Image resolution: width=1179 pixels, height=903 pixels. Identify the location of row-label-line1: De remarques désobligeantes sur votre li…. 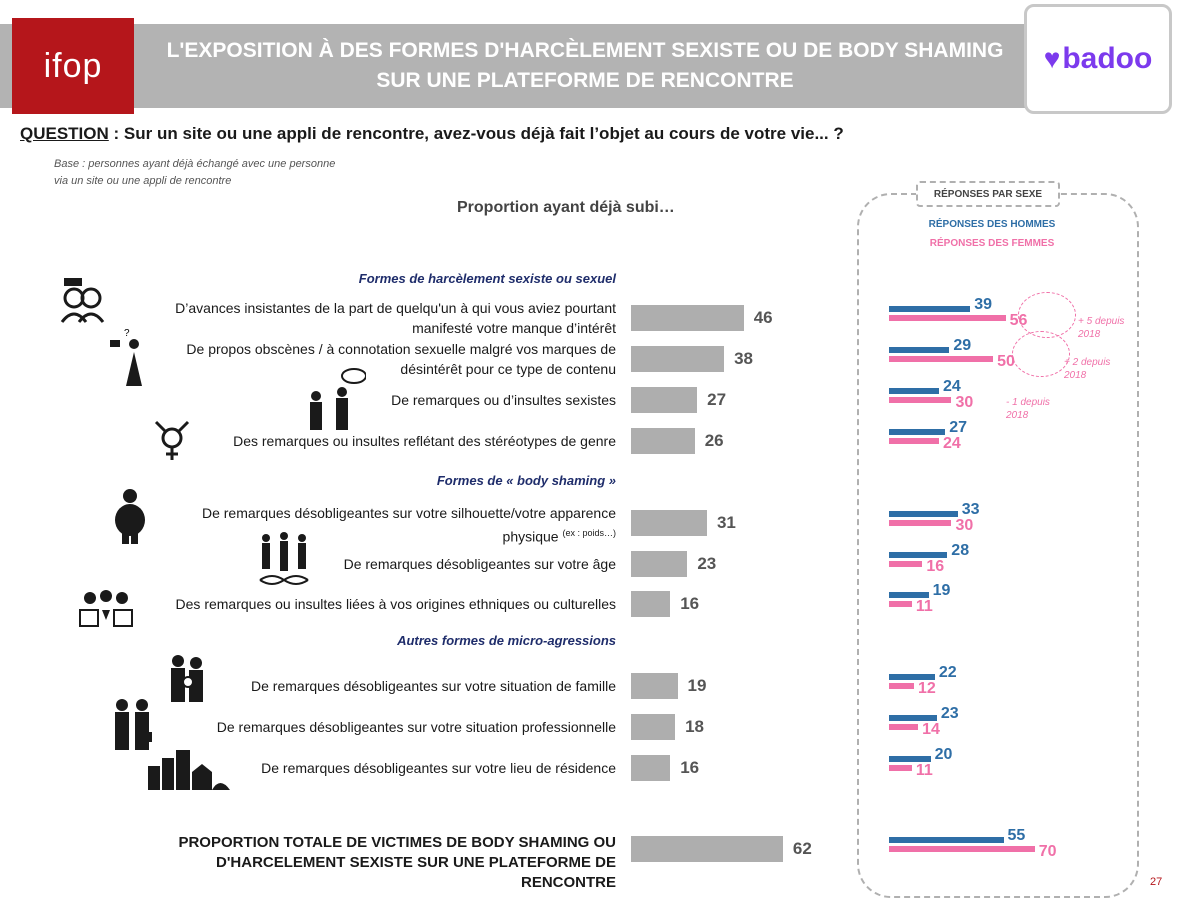
(438, 768).